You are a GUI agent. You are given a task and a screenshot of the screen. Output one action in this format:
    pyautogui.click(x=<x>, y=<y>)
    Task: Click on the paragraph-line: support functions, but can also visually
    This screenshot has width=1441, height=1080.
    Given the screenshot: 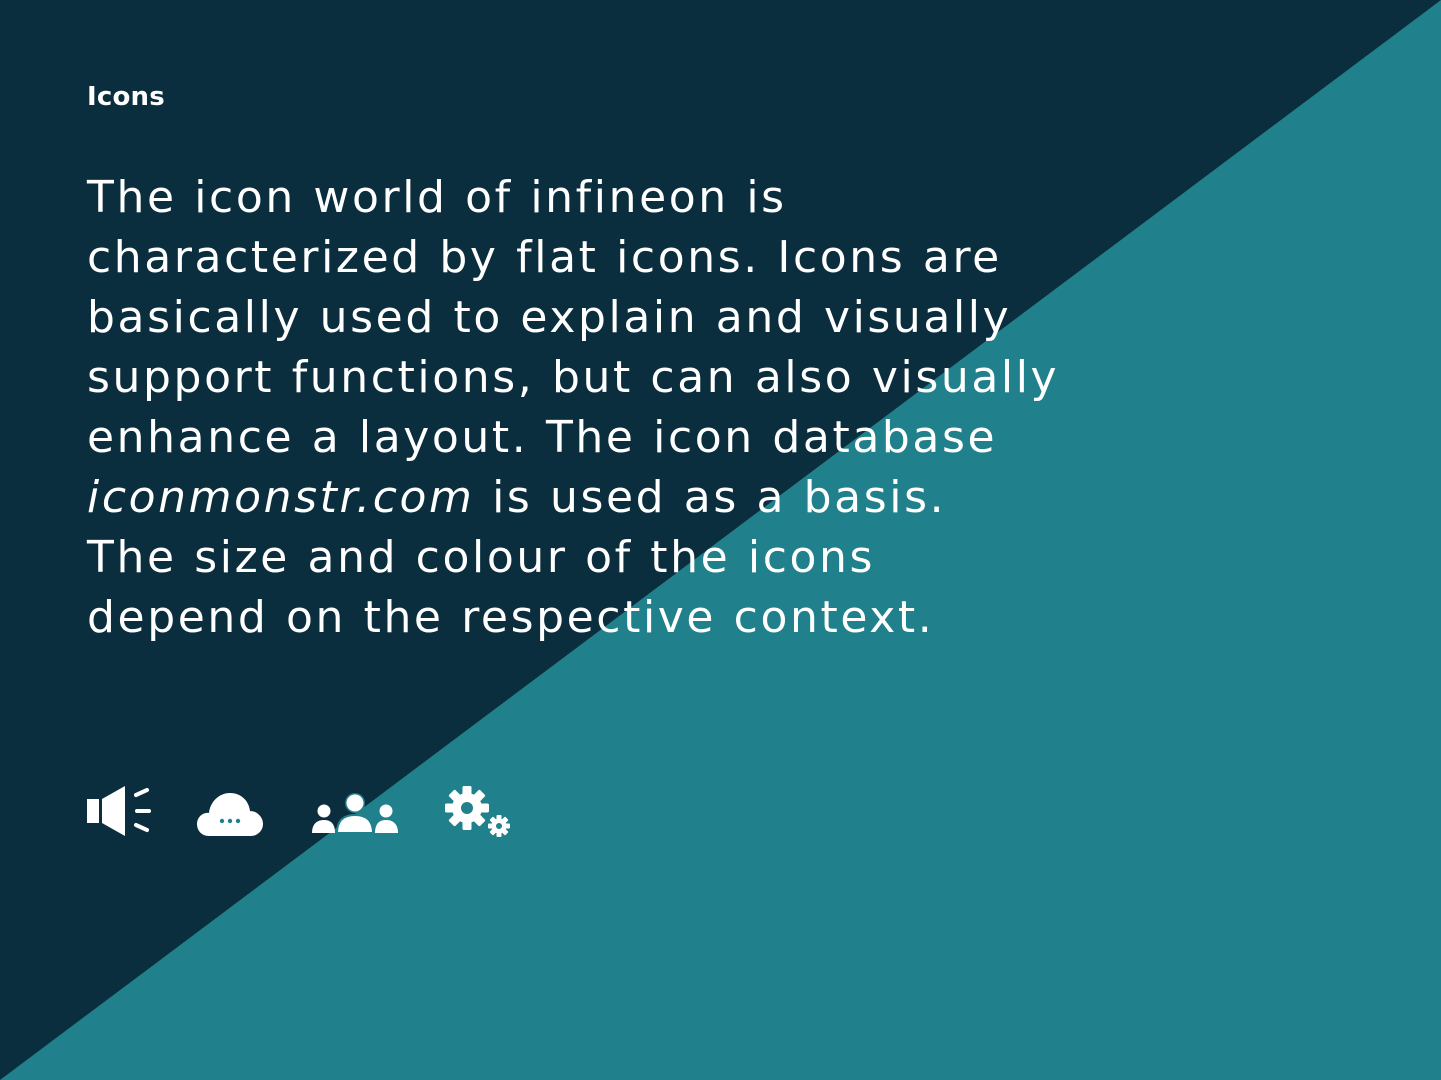 What is the action you would take?
    pyautogui.click(x=573, y=377)
    